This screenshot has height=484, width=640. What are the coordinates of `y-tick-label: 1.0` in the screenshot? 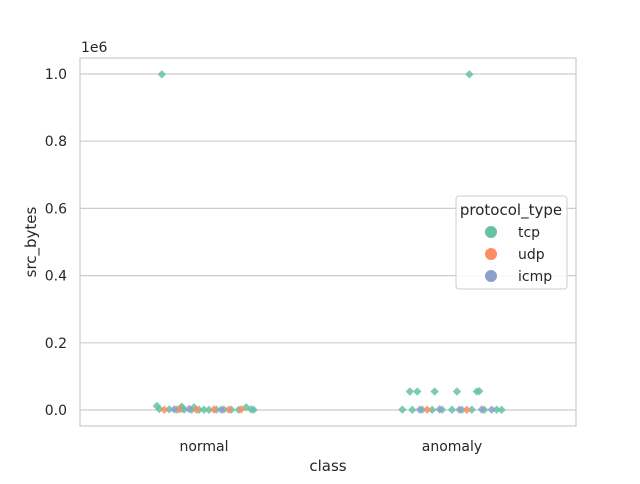 It's located at (56, 75).